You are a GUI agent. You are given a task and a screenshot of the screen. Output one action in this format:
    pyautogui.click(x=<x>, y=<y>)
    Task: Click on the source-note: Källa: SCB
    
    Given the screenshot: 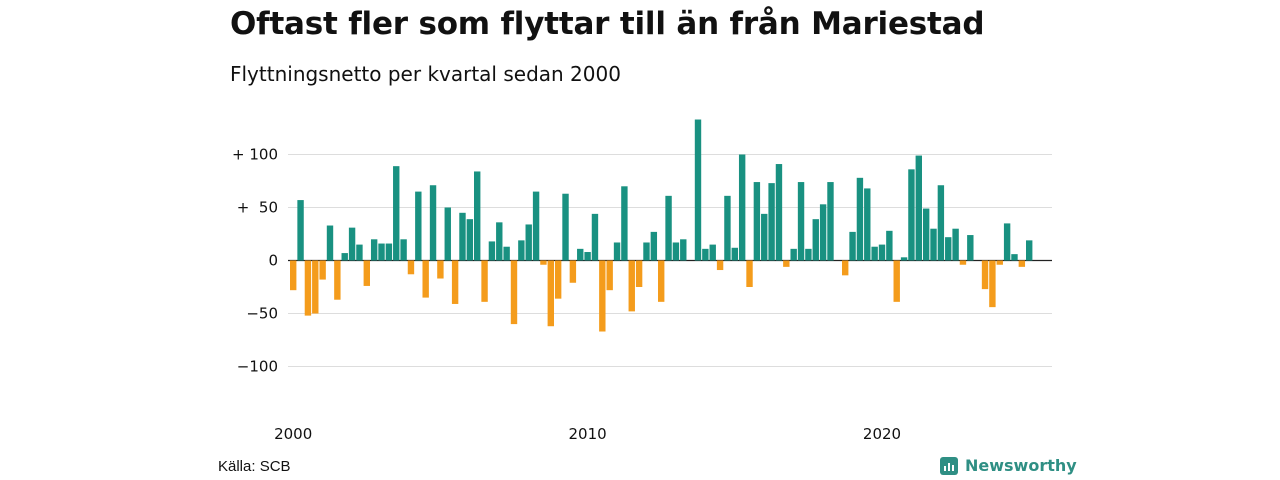 What is the action you would take?
    pyautogui.click(x=254, y=466)
    